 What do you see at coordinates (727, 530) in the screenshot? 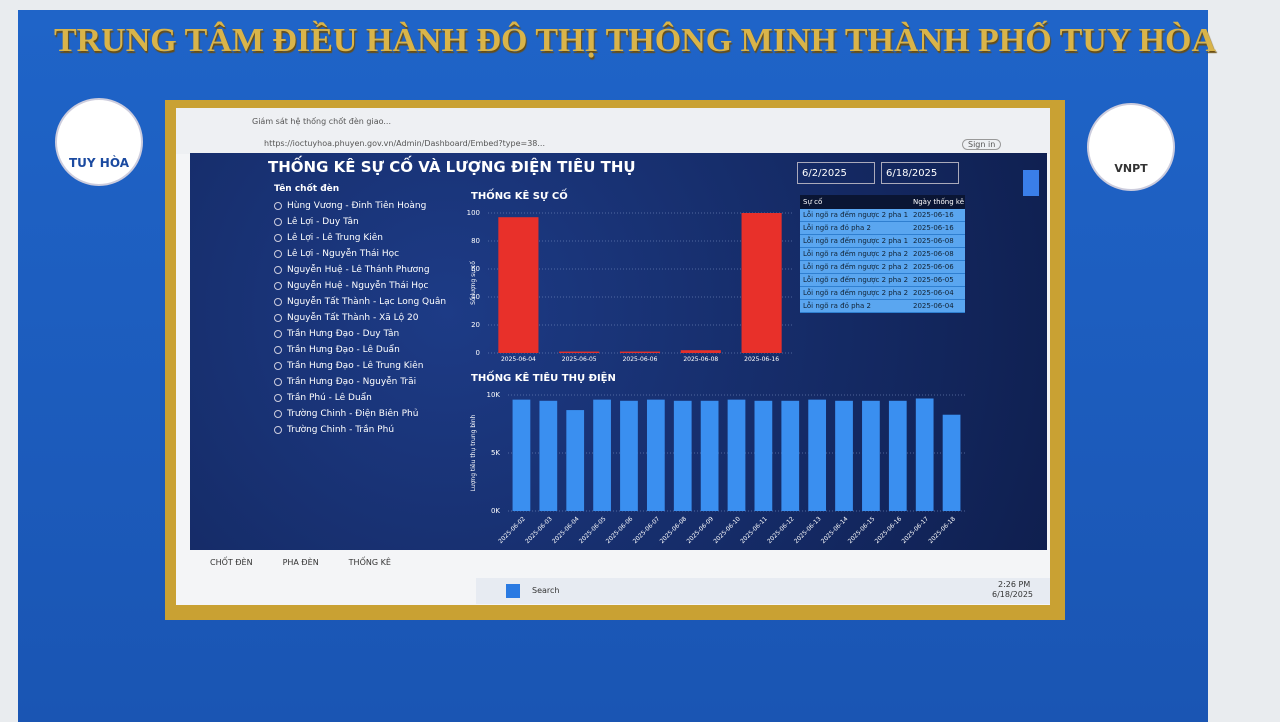
I see `x-tick-label: 2025-06-10` at bounding box center [727, 530].